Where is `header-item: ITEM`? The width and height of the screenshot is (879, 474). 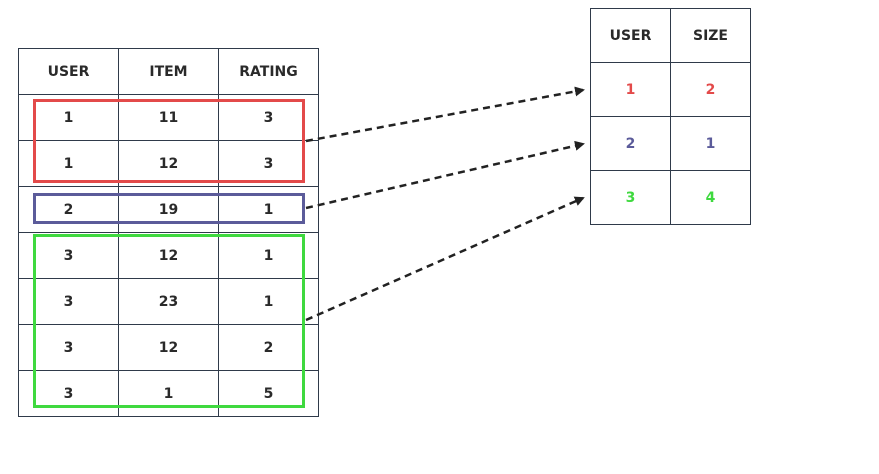 header-item: ITEM is located at coordinates (168, 71).